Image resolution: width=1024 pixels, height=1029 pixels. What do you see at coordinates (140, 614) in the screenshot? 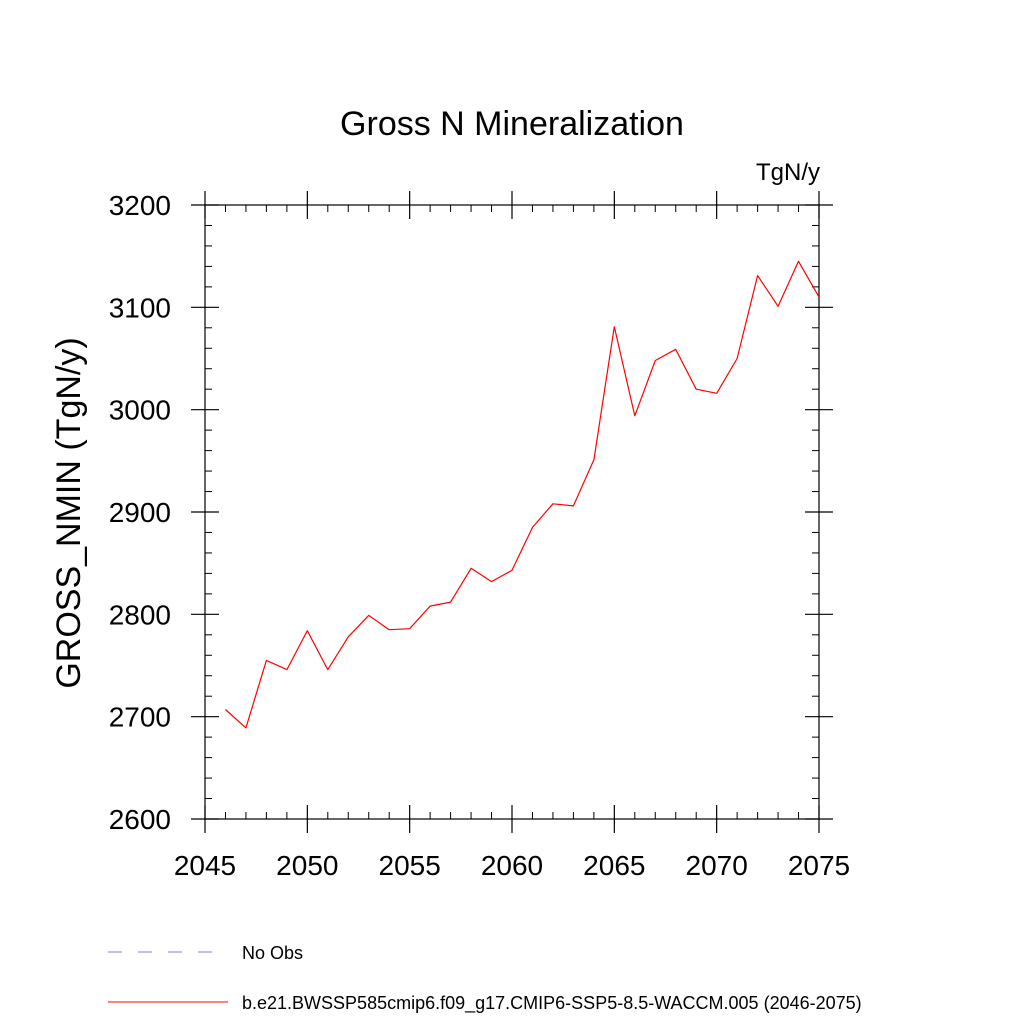
I see `y-tick-label: 2800` at bounding box center [140, 614].